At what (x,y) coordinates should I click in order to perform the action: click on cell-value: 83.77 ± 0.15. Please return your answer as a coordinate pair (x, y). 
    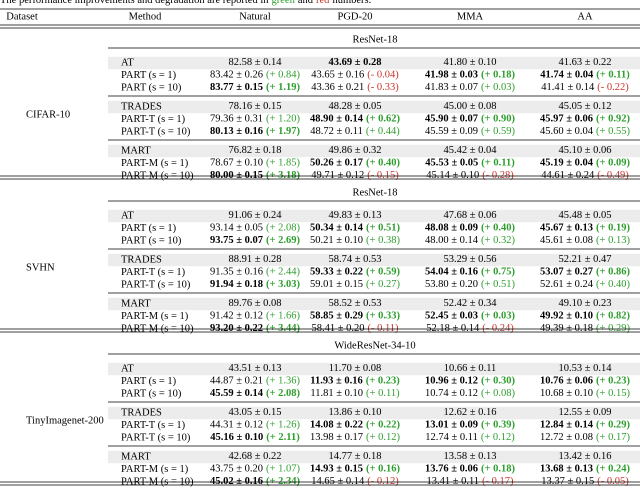
    Looking at the image, I should click on (236, 87).